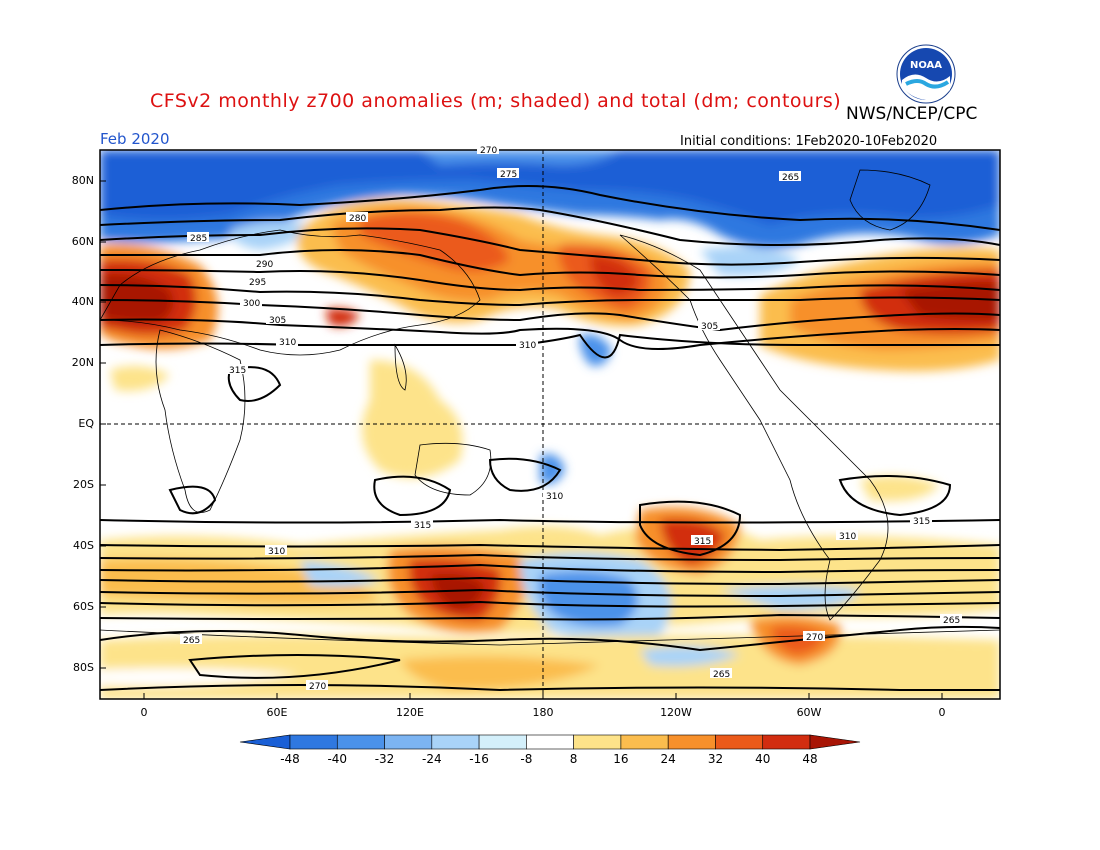 Image resolution: width=1100 pixels, height=850 pixels. What do you see at coordinates (135, 139) in the screenshot?
I see `forecast-month: Feb 2020` at bounding box center [135, 139].